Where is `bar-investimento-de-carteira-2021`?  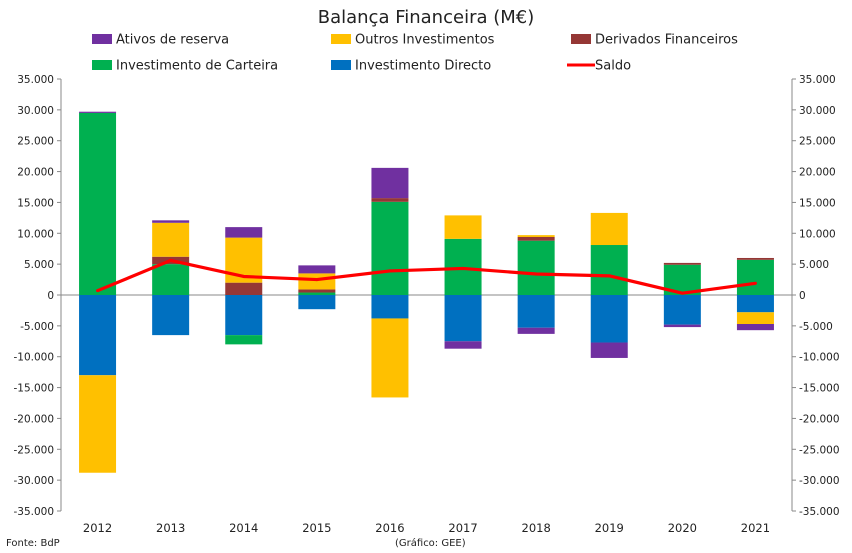 bar-investimento-de-carteira-2021 is located at coordinates (755, 277).